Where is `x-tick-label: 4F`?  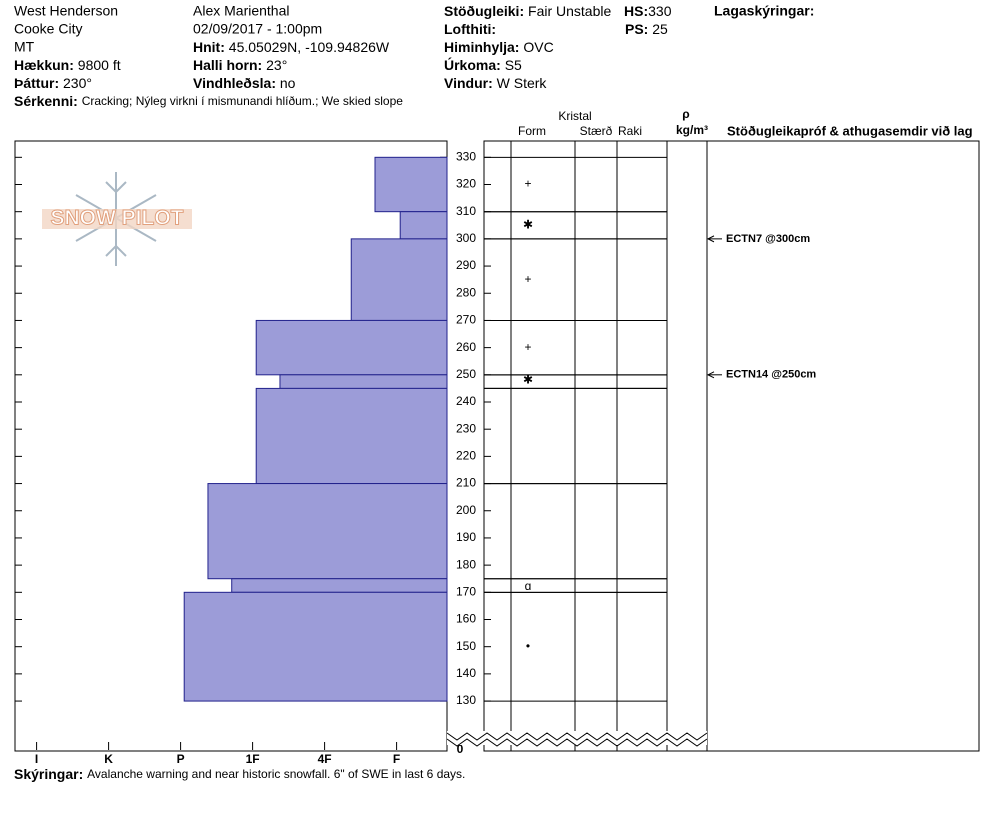 x-tick-label: 4F is located at coordinates (325, 759).